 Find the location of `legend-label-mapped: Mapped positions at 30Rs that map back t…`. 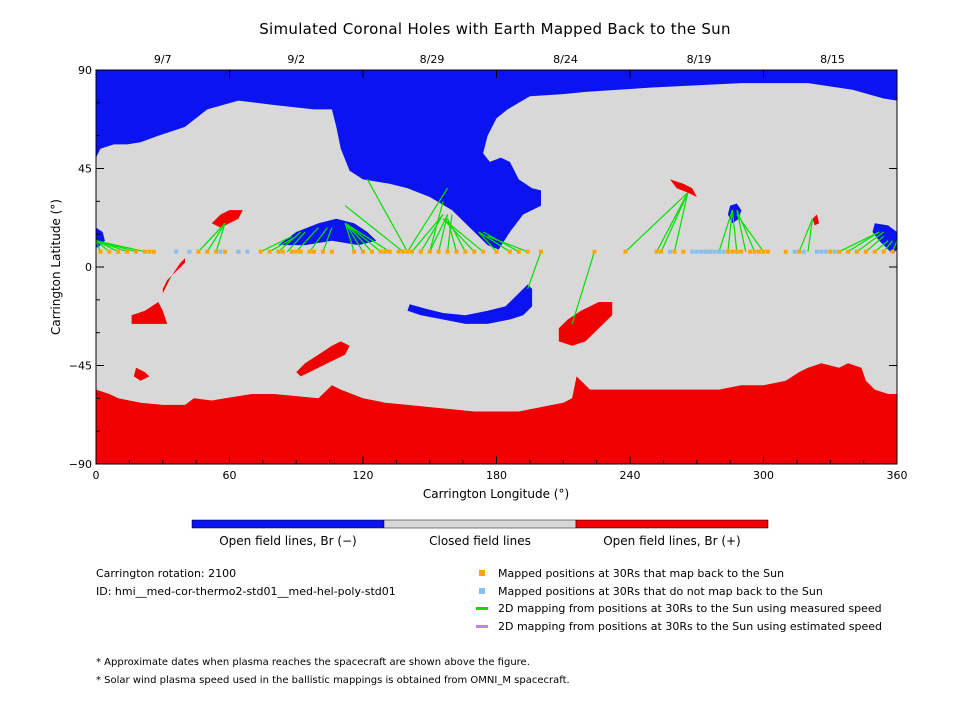

legend-label-mapped: Mapped positions at 30Rs that map back t… is located at coordinates (641, 573).